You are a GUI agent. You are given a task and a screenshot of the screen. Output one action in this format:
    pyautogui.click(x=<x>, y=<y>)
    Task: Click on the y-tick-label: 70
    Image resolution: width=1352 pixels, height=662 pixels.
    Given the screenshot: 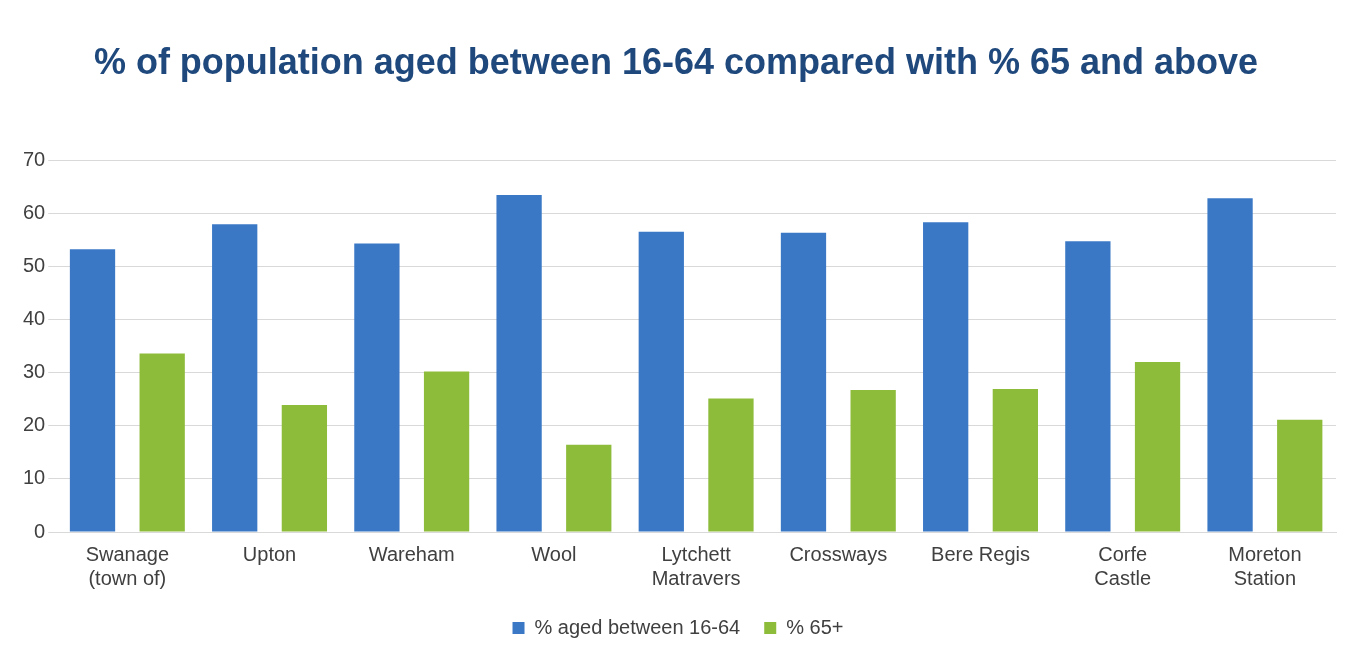 What is the action you would take?
    pyautogui.click(x=34, y=158)
    